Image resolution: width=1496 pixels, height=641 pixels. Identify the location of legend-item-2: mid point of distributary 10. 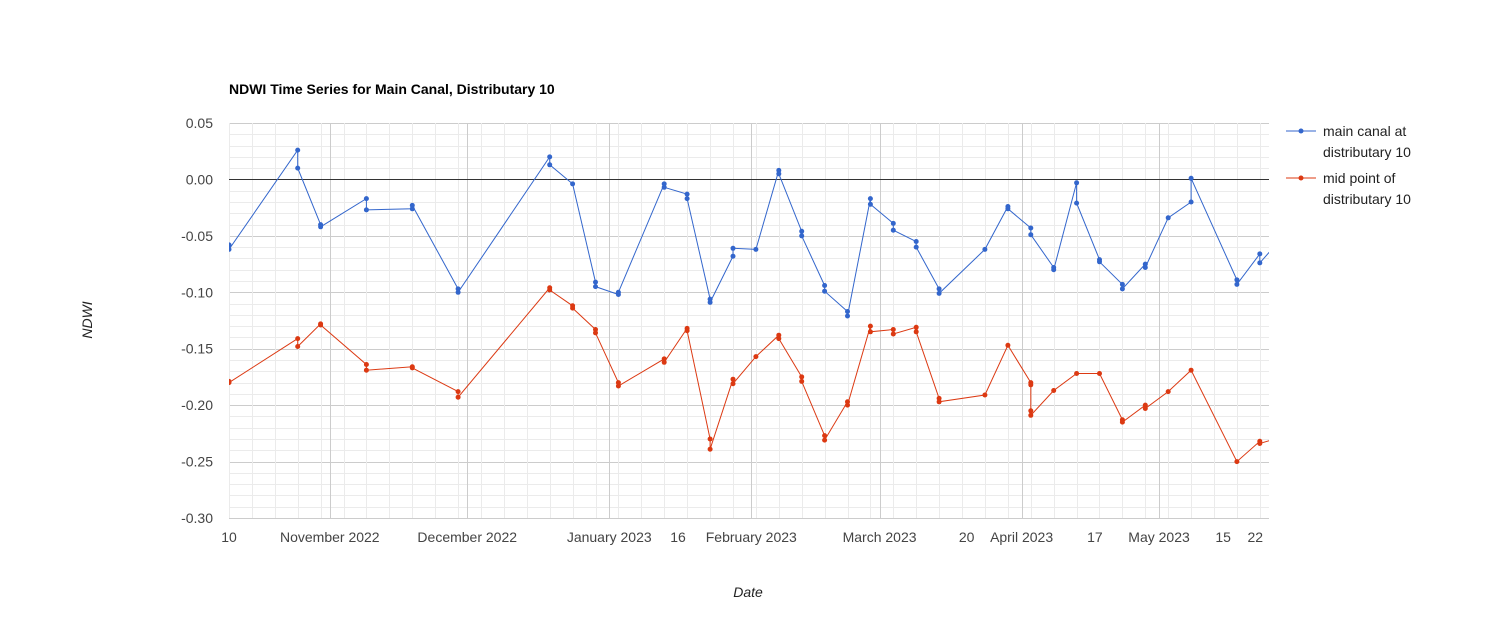
(1348, 188).